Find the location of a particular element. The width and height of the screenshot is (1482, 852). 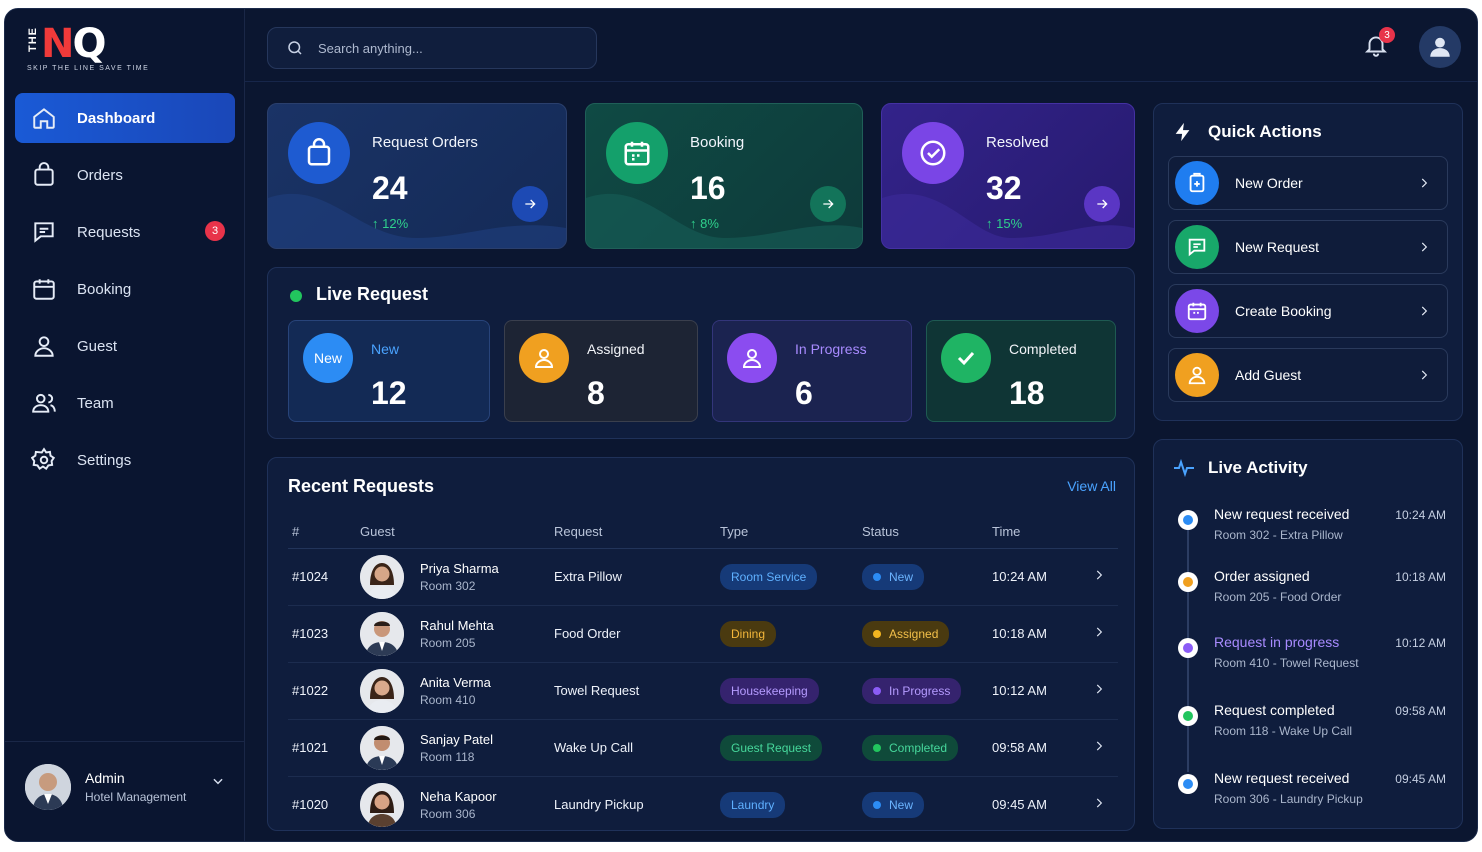

calendar-icon-badge is located at coordinates (637, 153).